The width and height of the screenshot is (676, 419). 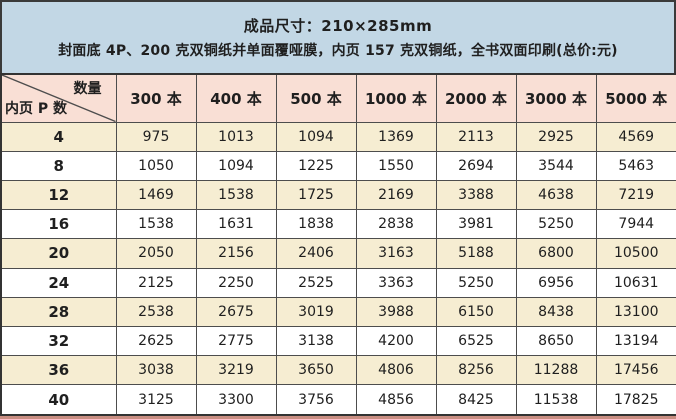 What do you see at coordinates (36, 108) in the screenshot?
I see `pages-axis-label: 内页 P 数` at bounding box center [36, 108].